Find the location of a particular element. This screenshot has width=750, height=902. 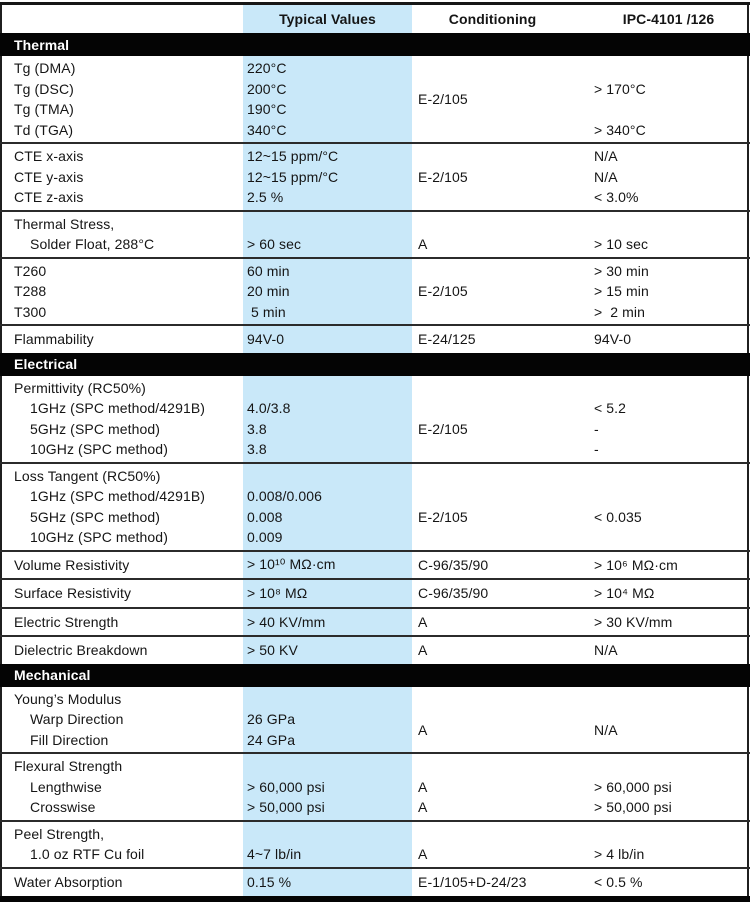

ipc-limit-cell: > 15 min is located at coordinates (621, 291).